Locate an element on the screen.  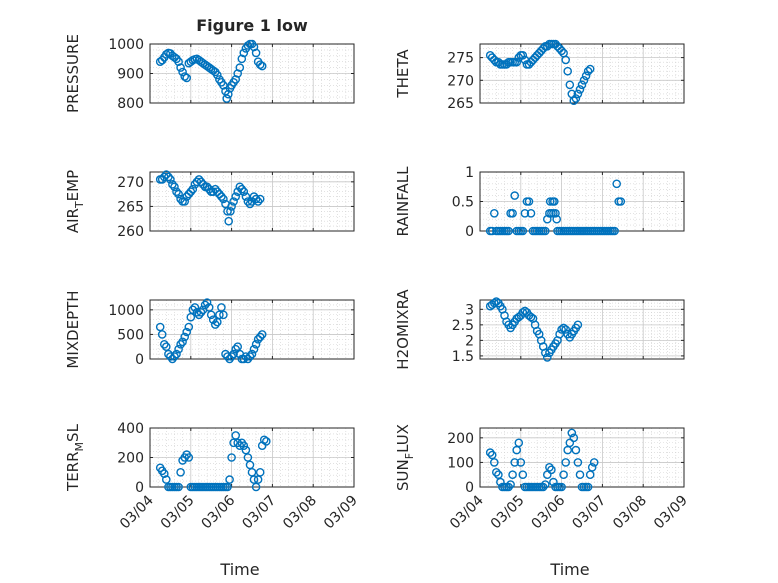
y-tick-label: 200 is located at coordinates (130, 459).